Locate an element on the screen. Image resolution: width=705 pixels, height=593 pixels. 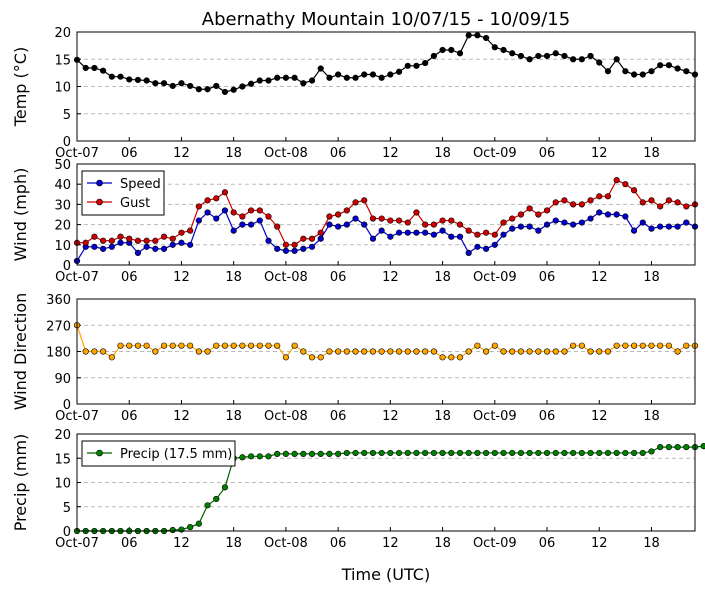
y-tick-label: 0 is located at coordinates (67, 405).